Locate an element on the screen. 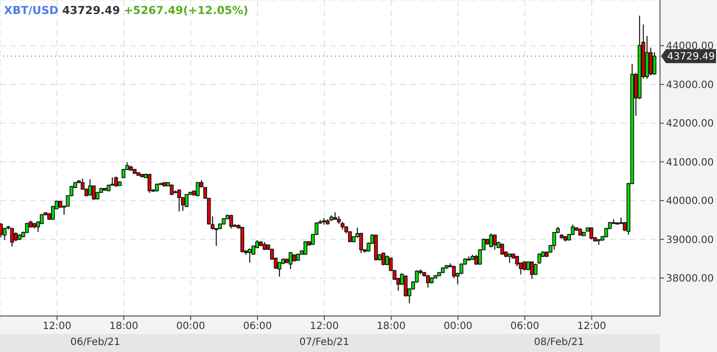 This screenshot has width=717, height=352. text: 08/Feb/21 is located at coordinates (559, 342).